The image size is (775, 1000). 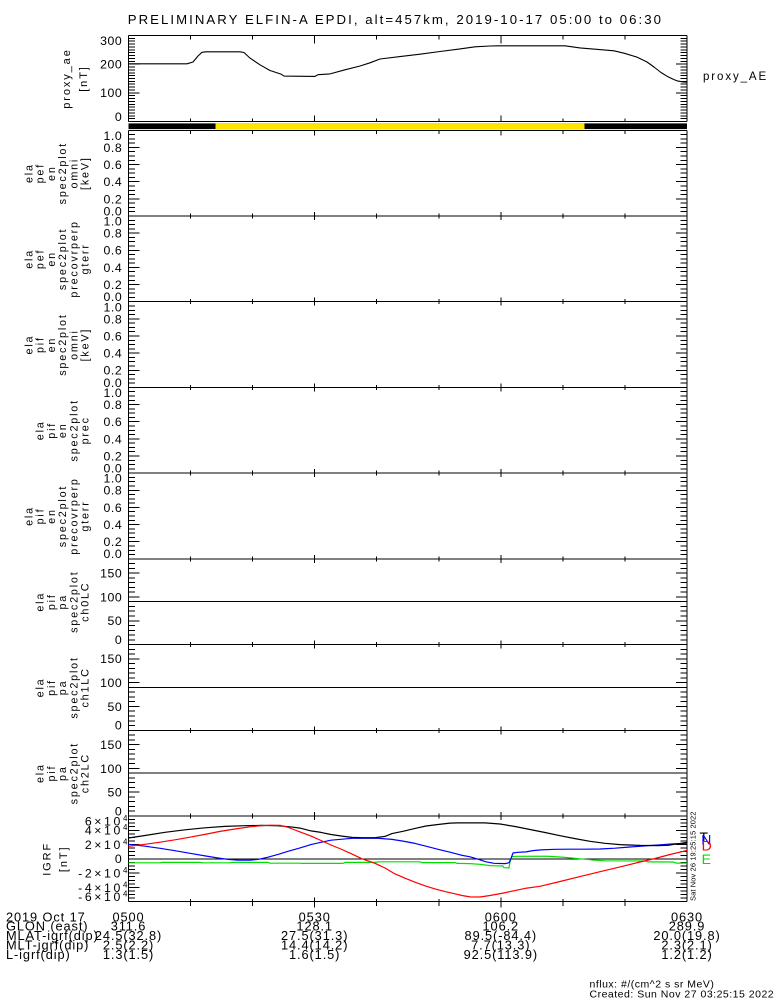 I want to click on svg-text: 0500, so click(x=128, y=916).